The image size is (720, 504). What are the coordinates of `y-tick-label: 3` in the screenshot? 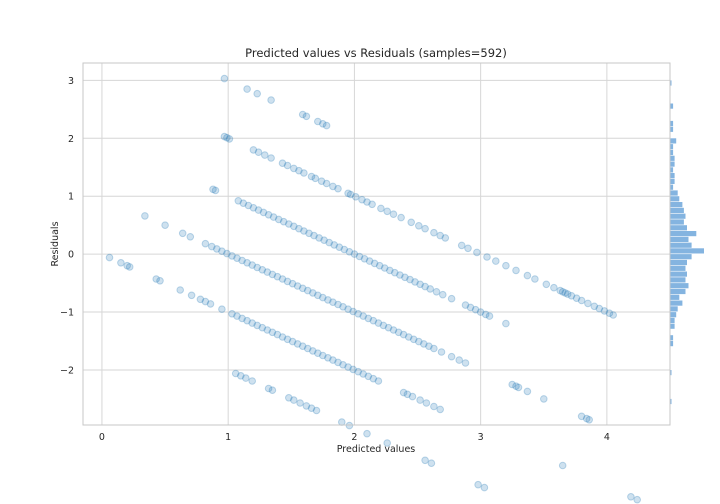 It's located at (71, 81).